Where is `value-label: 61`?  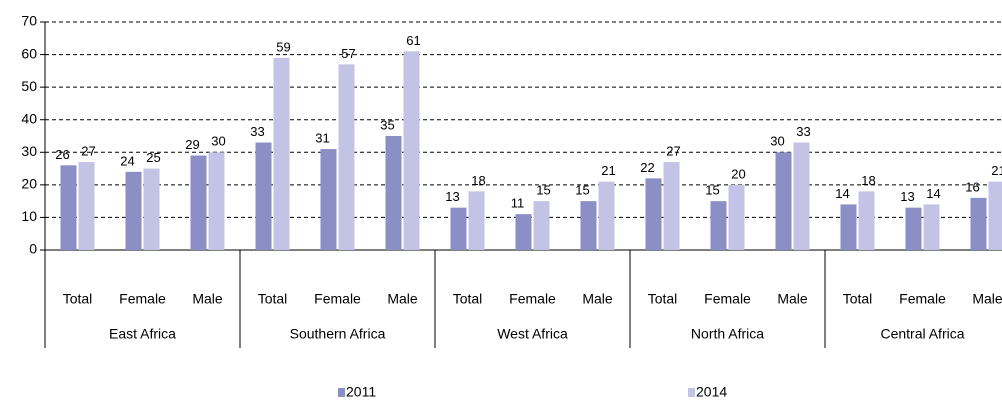 value-label: 61 is located at coordinates (413, 40).